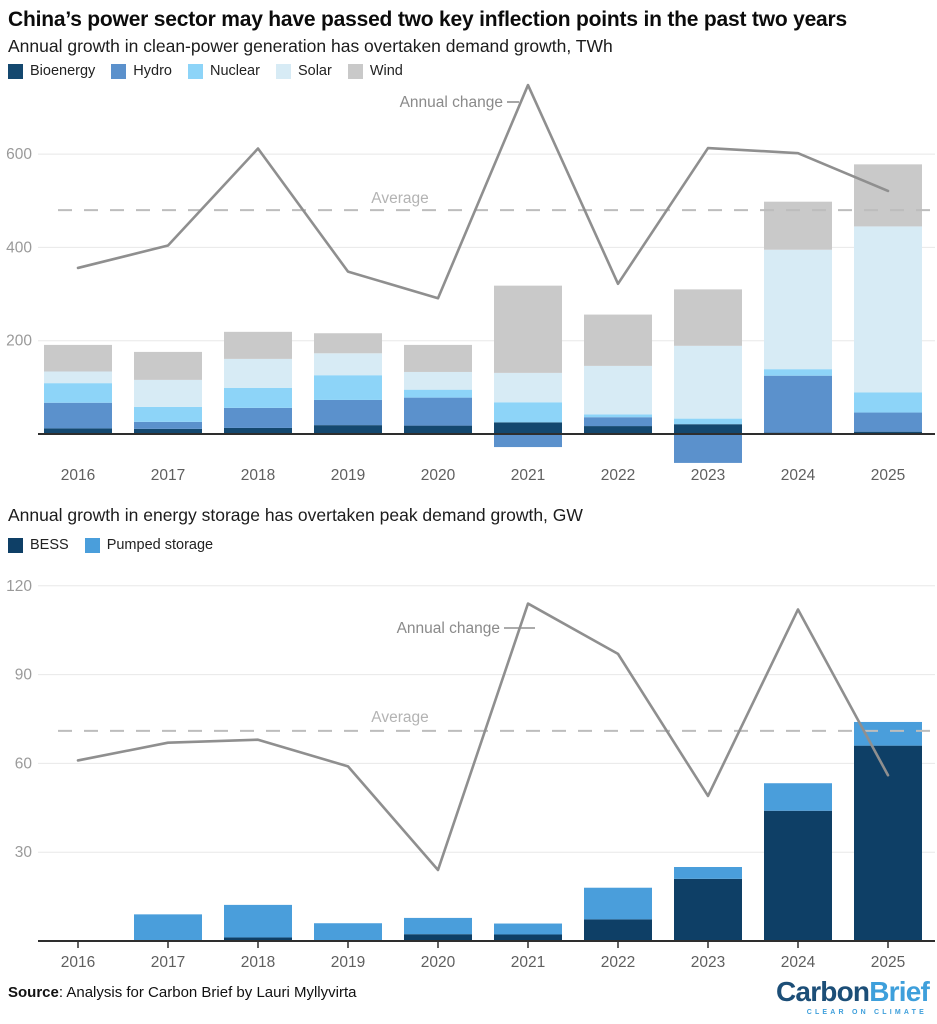 The height and width of the screenshot is (1024, 937). I want to click on bar-segment-nuclear-2020, so click(438, 393).